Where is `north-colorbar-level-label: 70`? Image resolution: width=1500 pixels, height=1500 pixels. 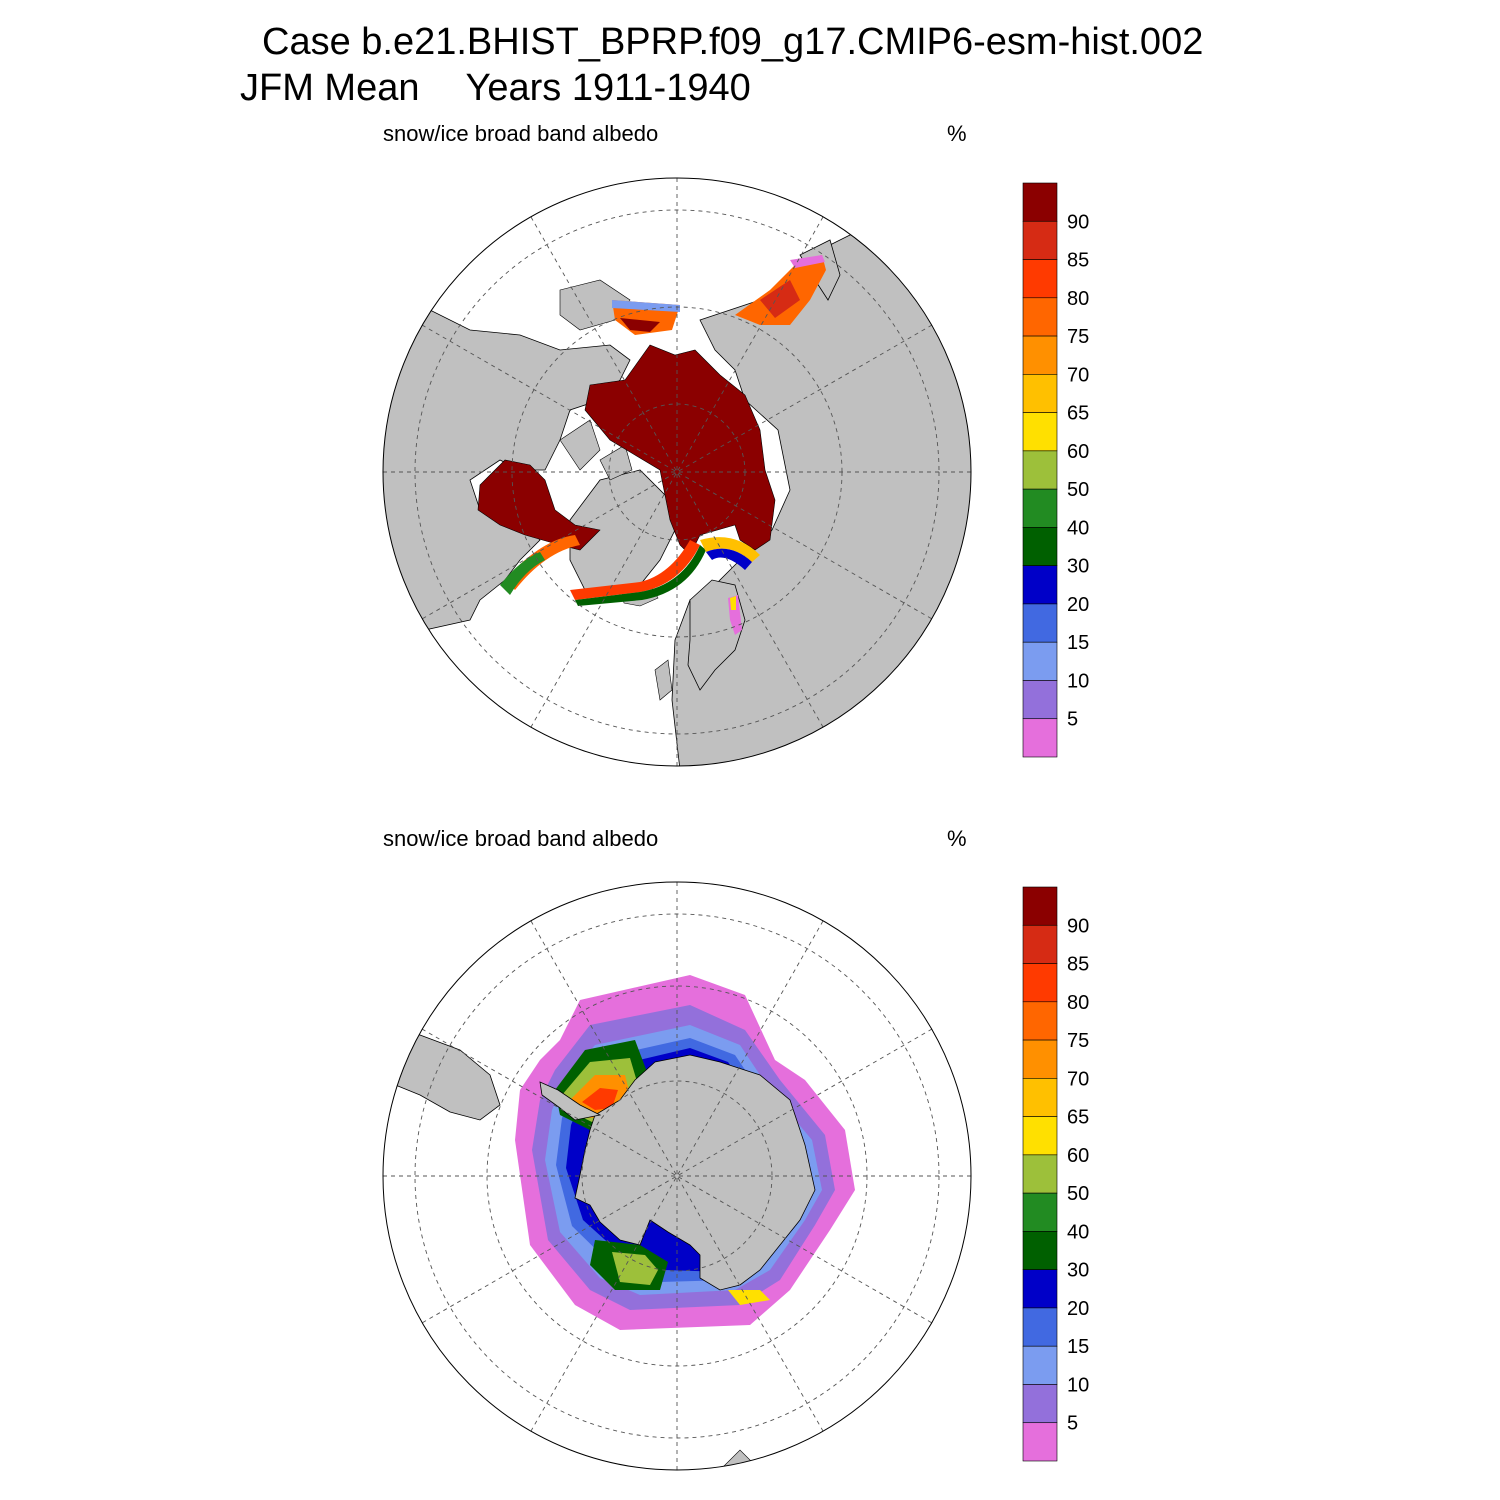 north-colorbar-level-label: 70 is located at coordinates (1078, 375).